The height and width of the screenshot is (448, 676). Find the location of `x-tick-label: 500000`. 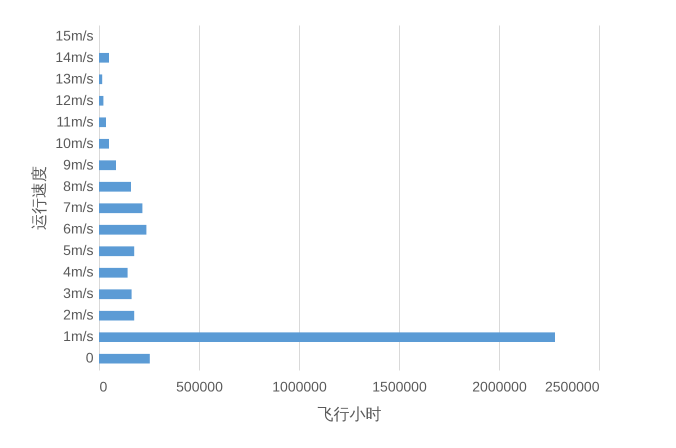

x-tick-label: 500000 is located at coordinates (200, 386).